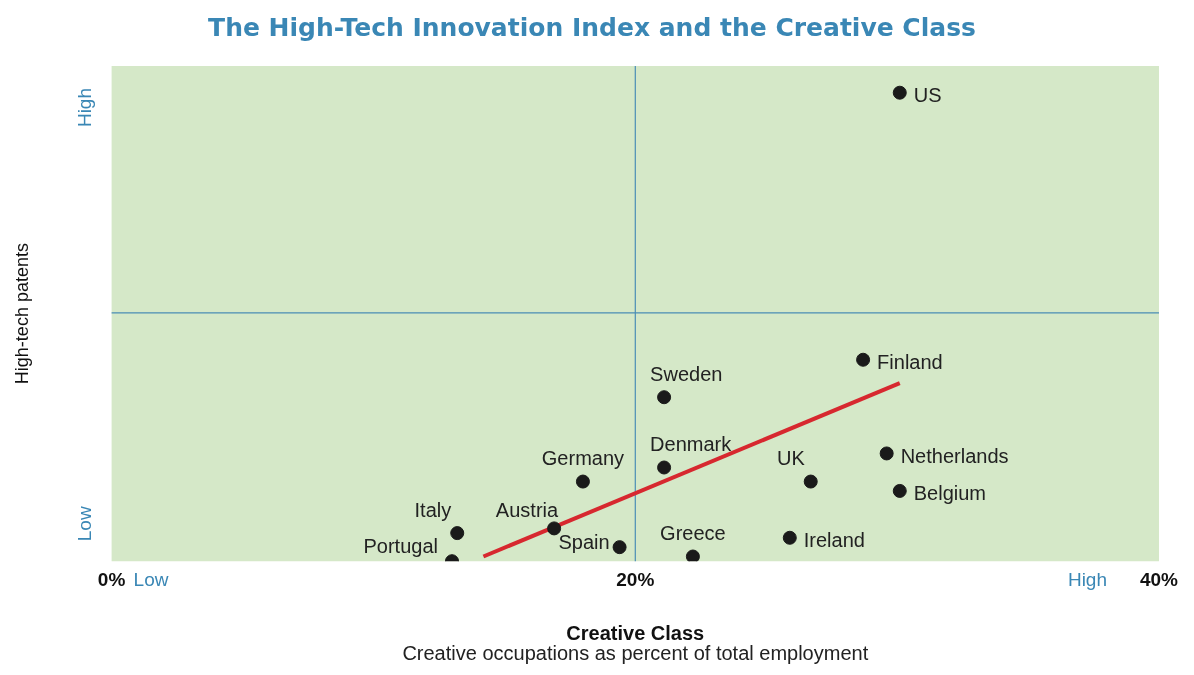 The height and width of the screenshot is (675, 1194). I want to click on series-label: Finland, so click(910, 362).